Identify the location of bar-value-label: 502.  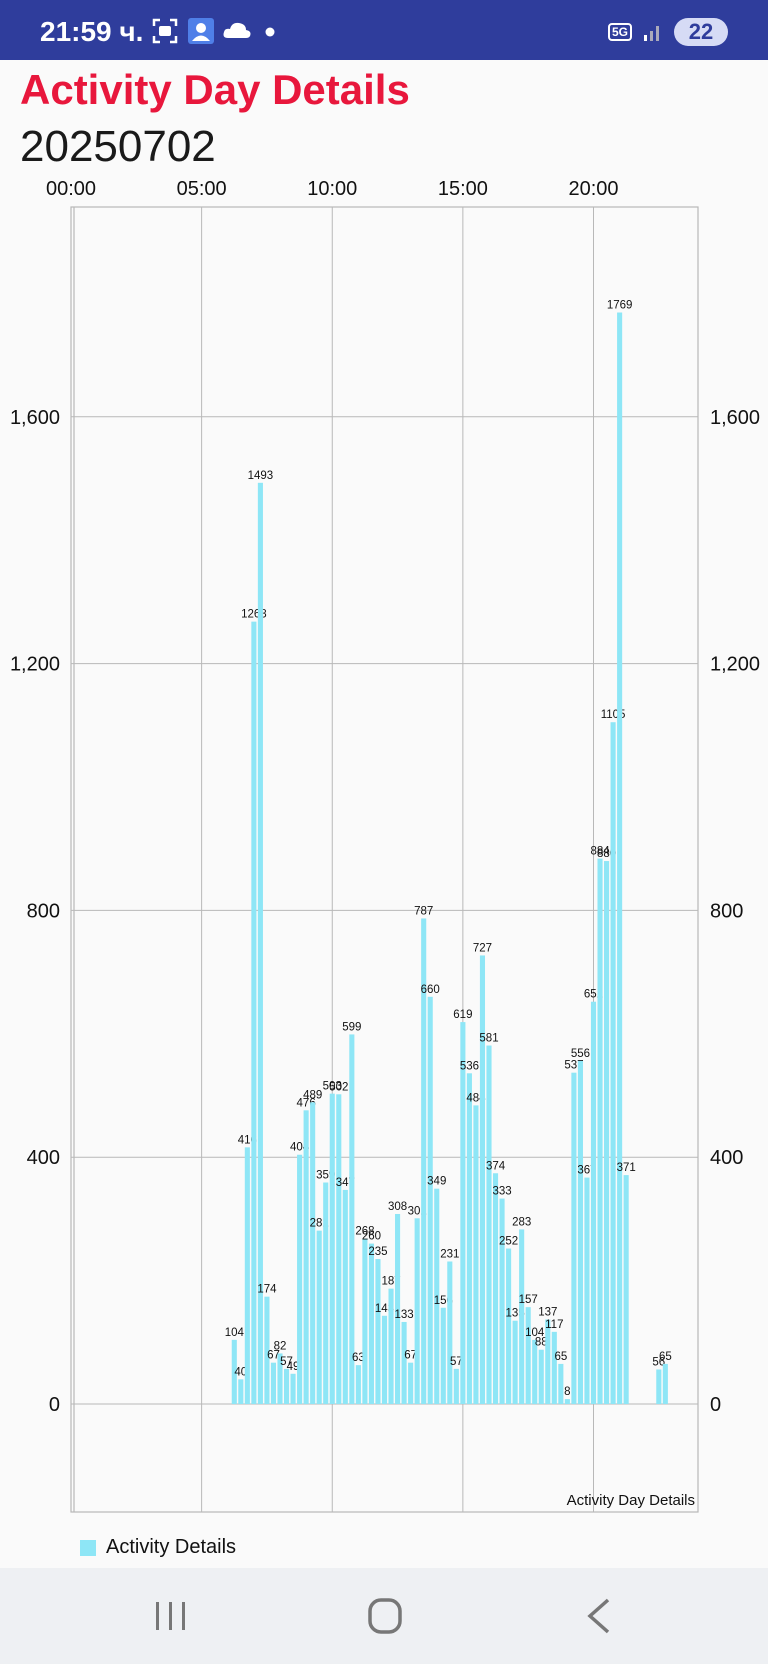
(338, 1087).